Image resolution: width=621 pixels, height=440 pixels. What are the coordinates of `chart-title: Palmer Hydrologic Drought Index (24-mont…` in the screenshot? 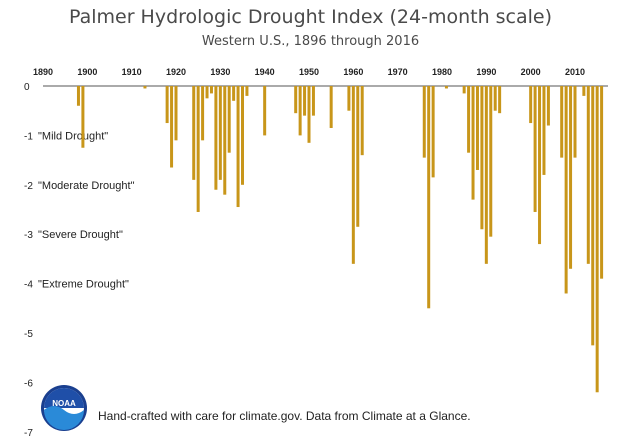 It's located at (310, 17).